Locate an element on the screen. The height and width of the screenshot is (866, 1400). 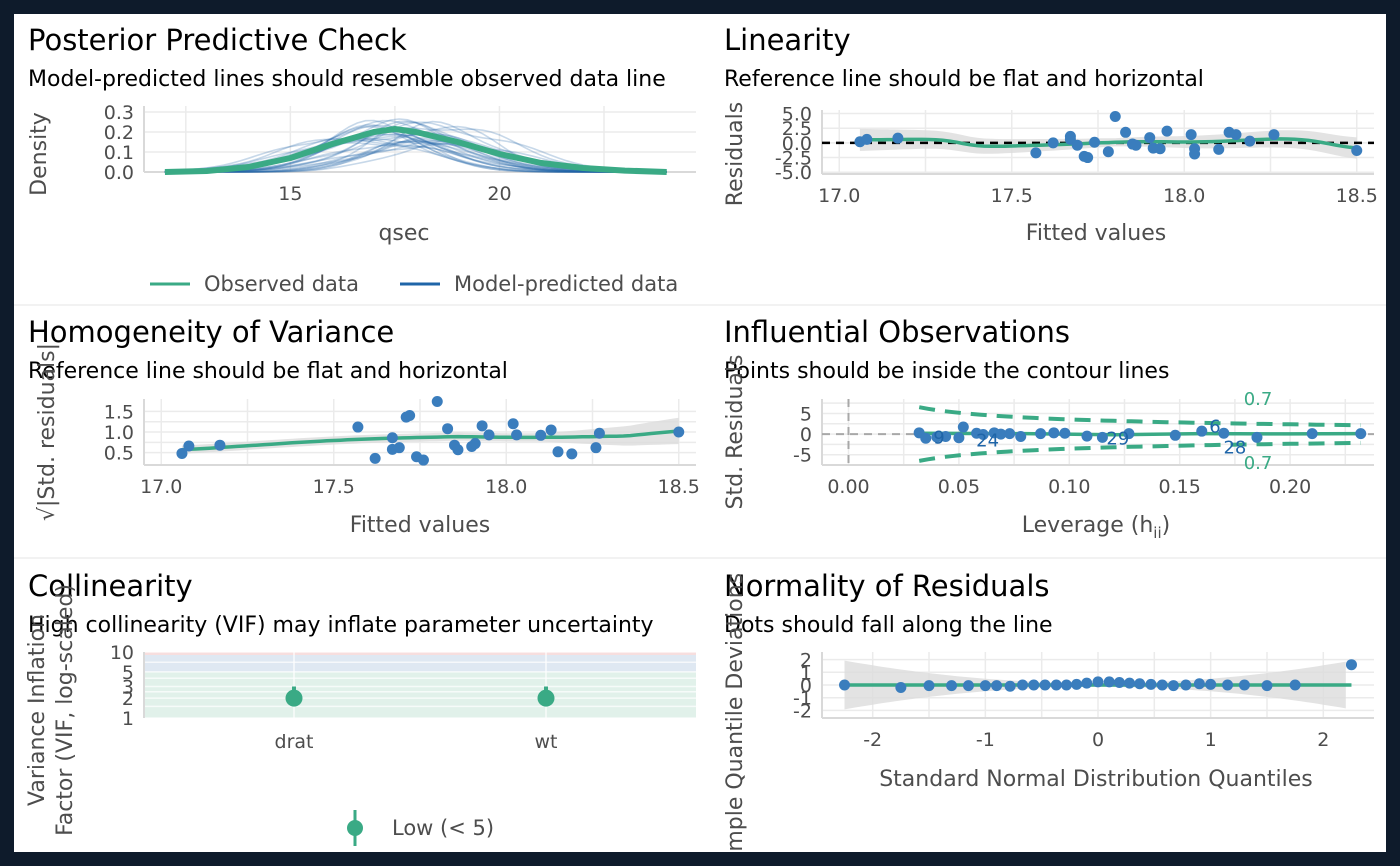
hom-ytick-label: 1.5 is located at coordinates (119, 412).